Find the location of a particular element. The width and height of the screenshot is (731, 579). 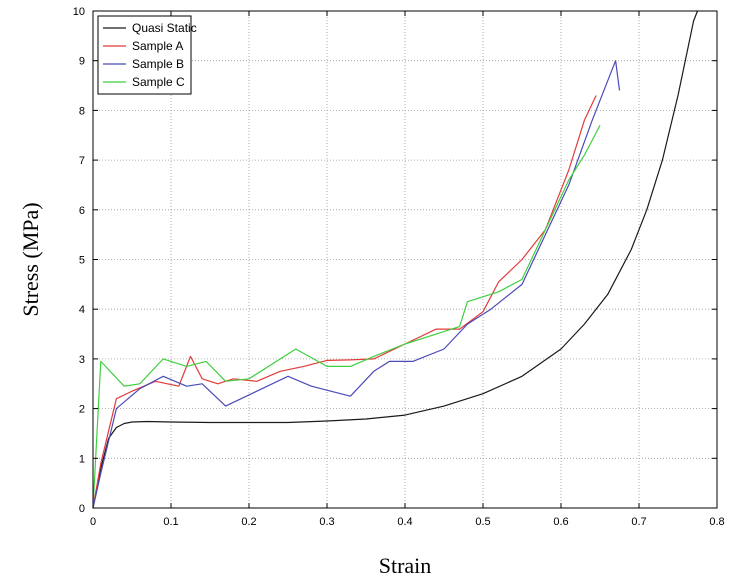

y-tick-label: 5 is located at coordinates (82, 261).